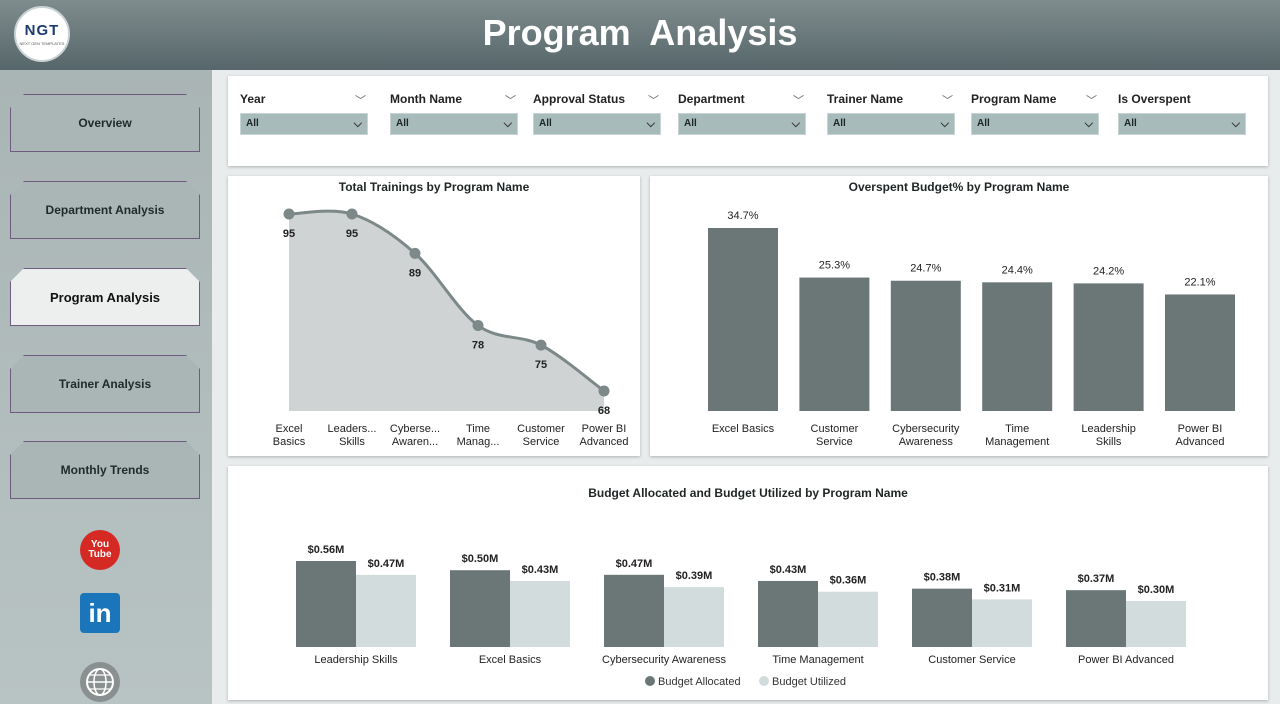 The width and height of the screenshot is (1280, 704). What do you see at coordinates (540, 570) in the screenshot?
I see `data-label: $0.43M` at bounding box center [540, 570].